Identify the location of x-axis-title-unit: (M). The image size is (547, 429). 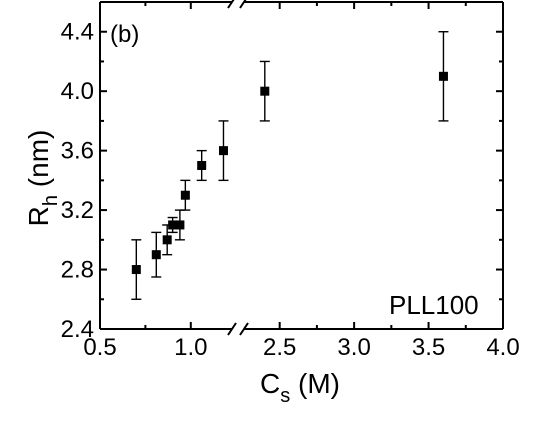
(315, 383).